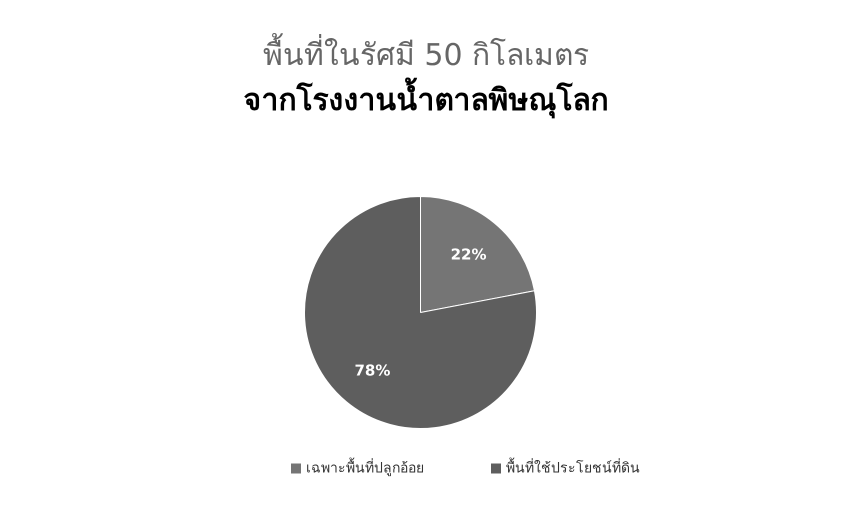 The height and width of the screenshot is (521, 851). I want to click on chart-title: พื้นที่ในรัศมี 50 กิโลเมตร, so click(426, 53).